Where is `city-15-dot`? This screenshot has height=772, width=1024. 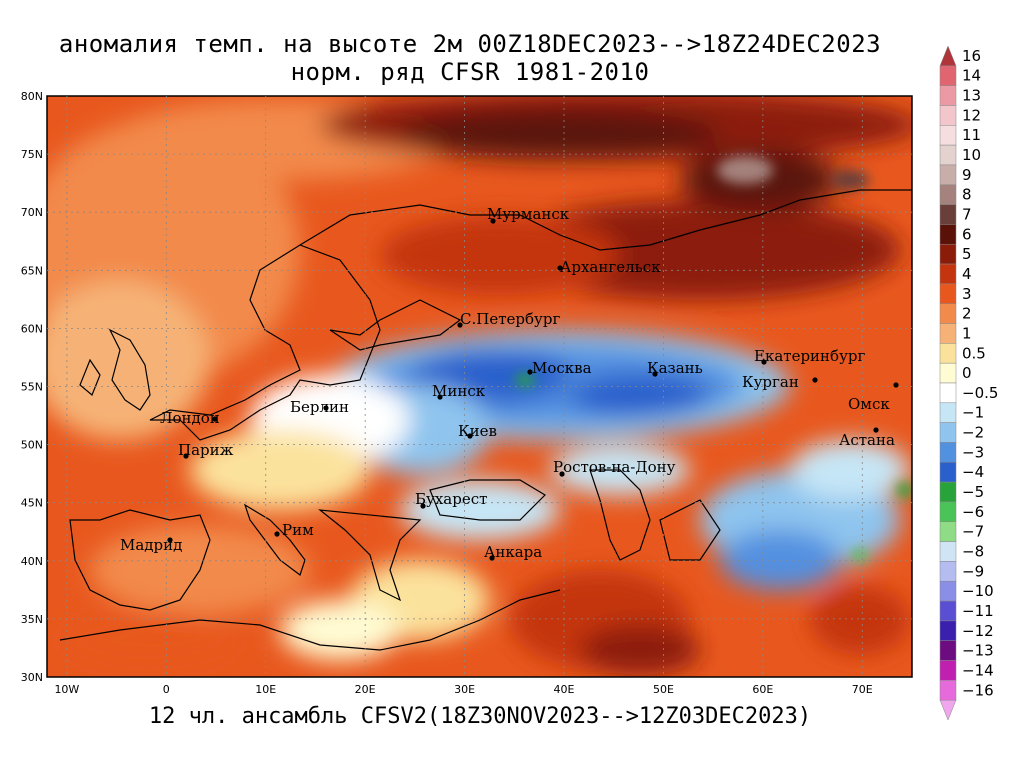 city-15-dot is located at coordinates (423, 506).